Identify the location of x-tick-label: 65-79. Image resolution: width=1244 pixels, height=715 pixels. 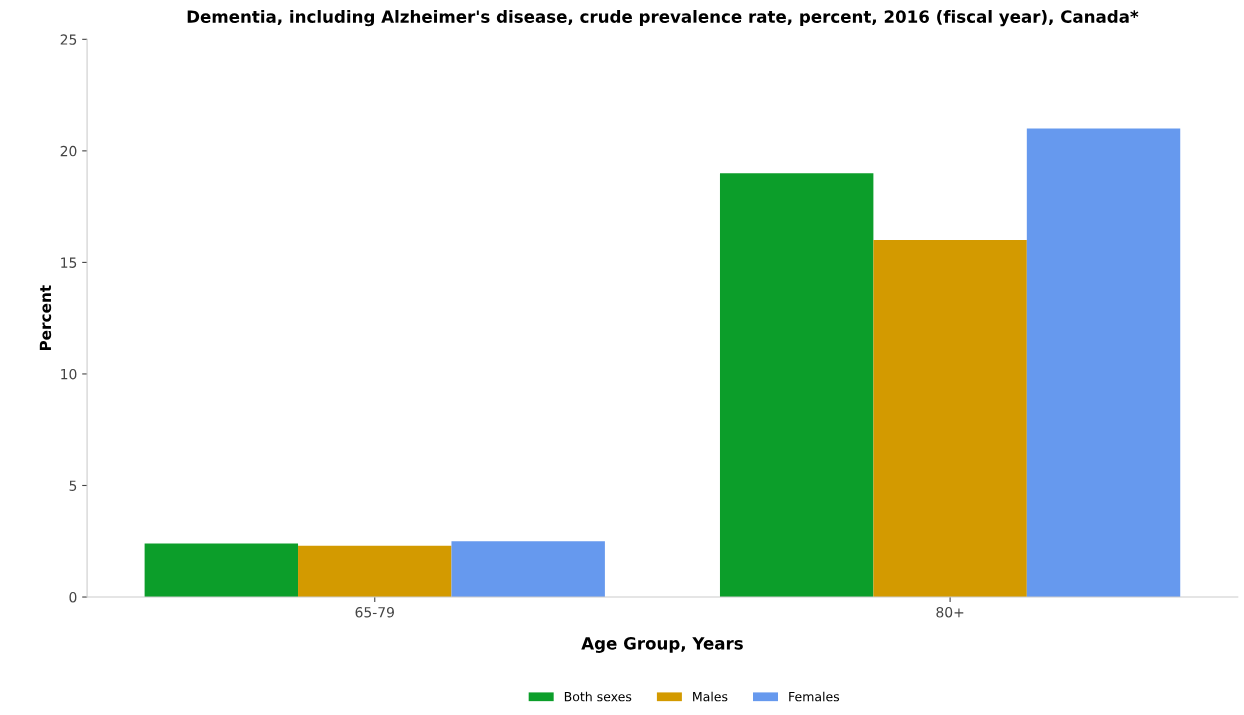
(374, 612).